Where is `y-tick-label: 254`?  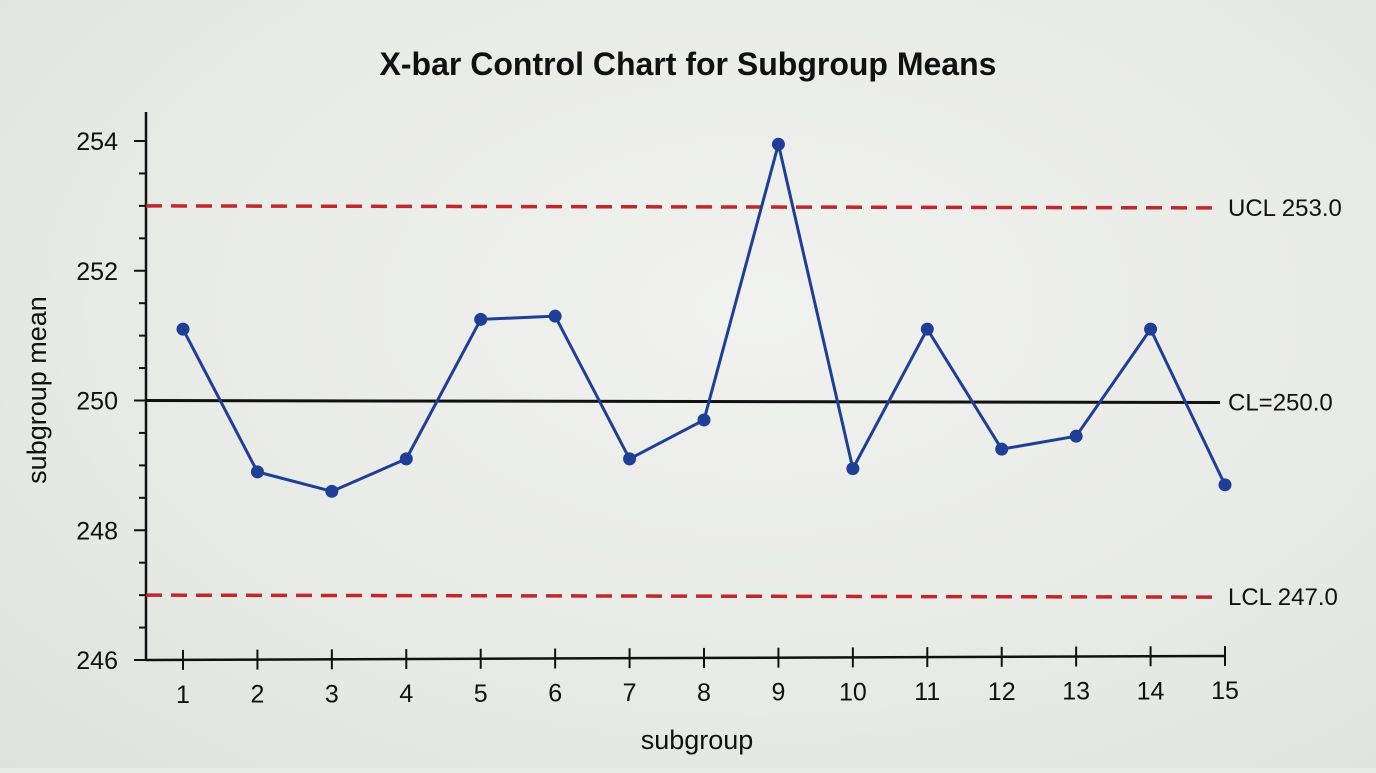 y-tick-label: 254 is located at coordinates (97, 142).